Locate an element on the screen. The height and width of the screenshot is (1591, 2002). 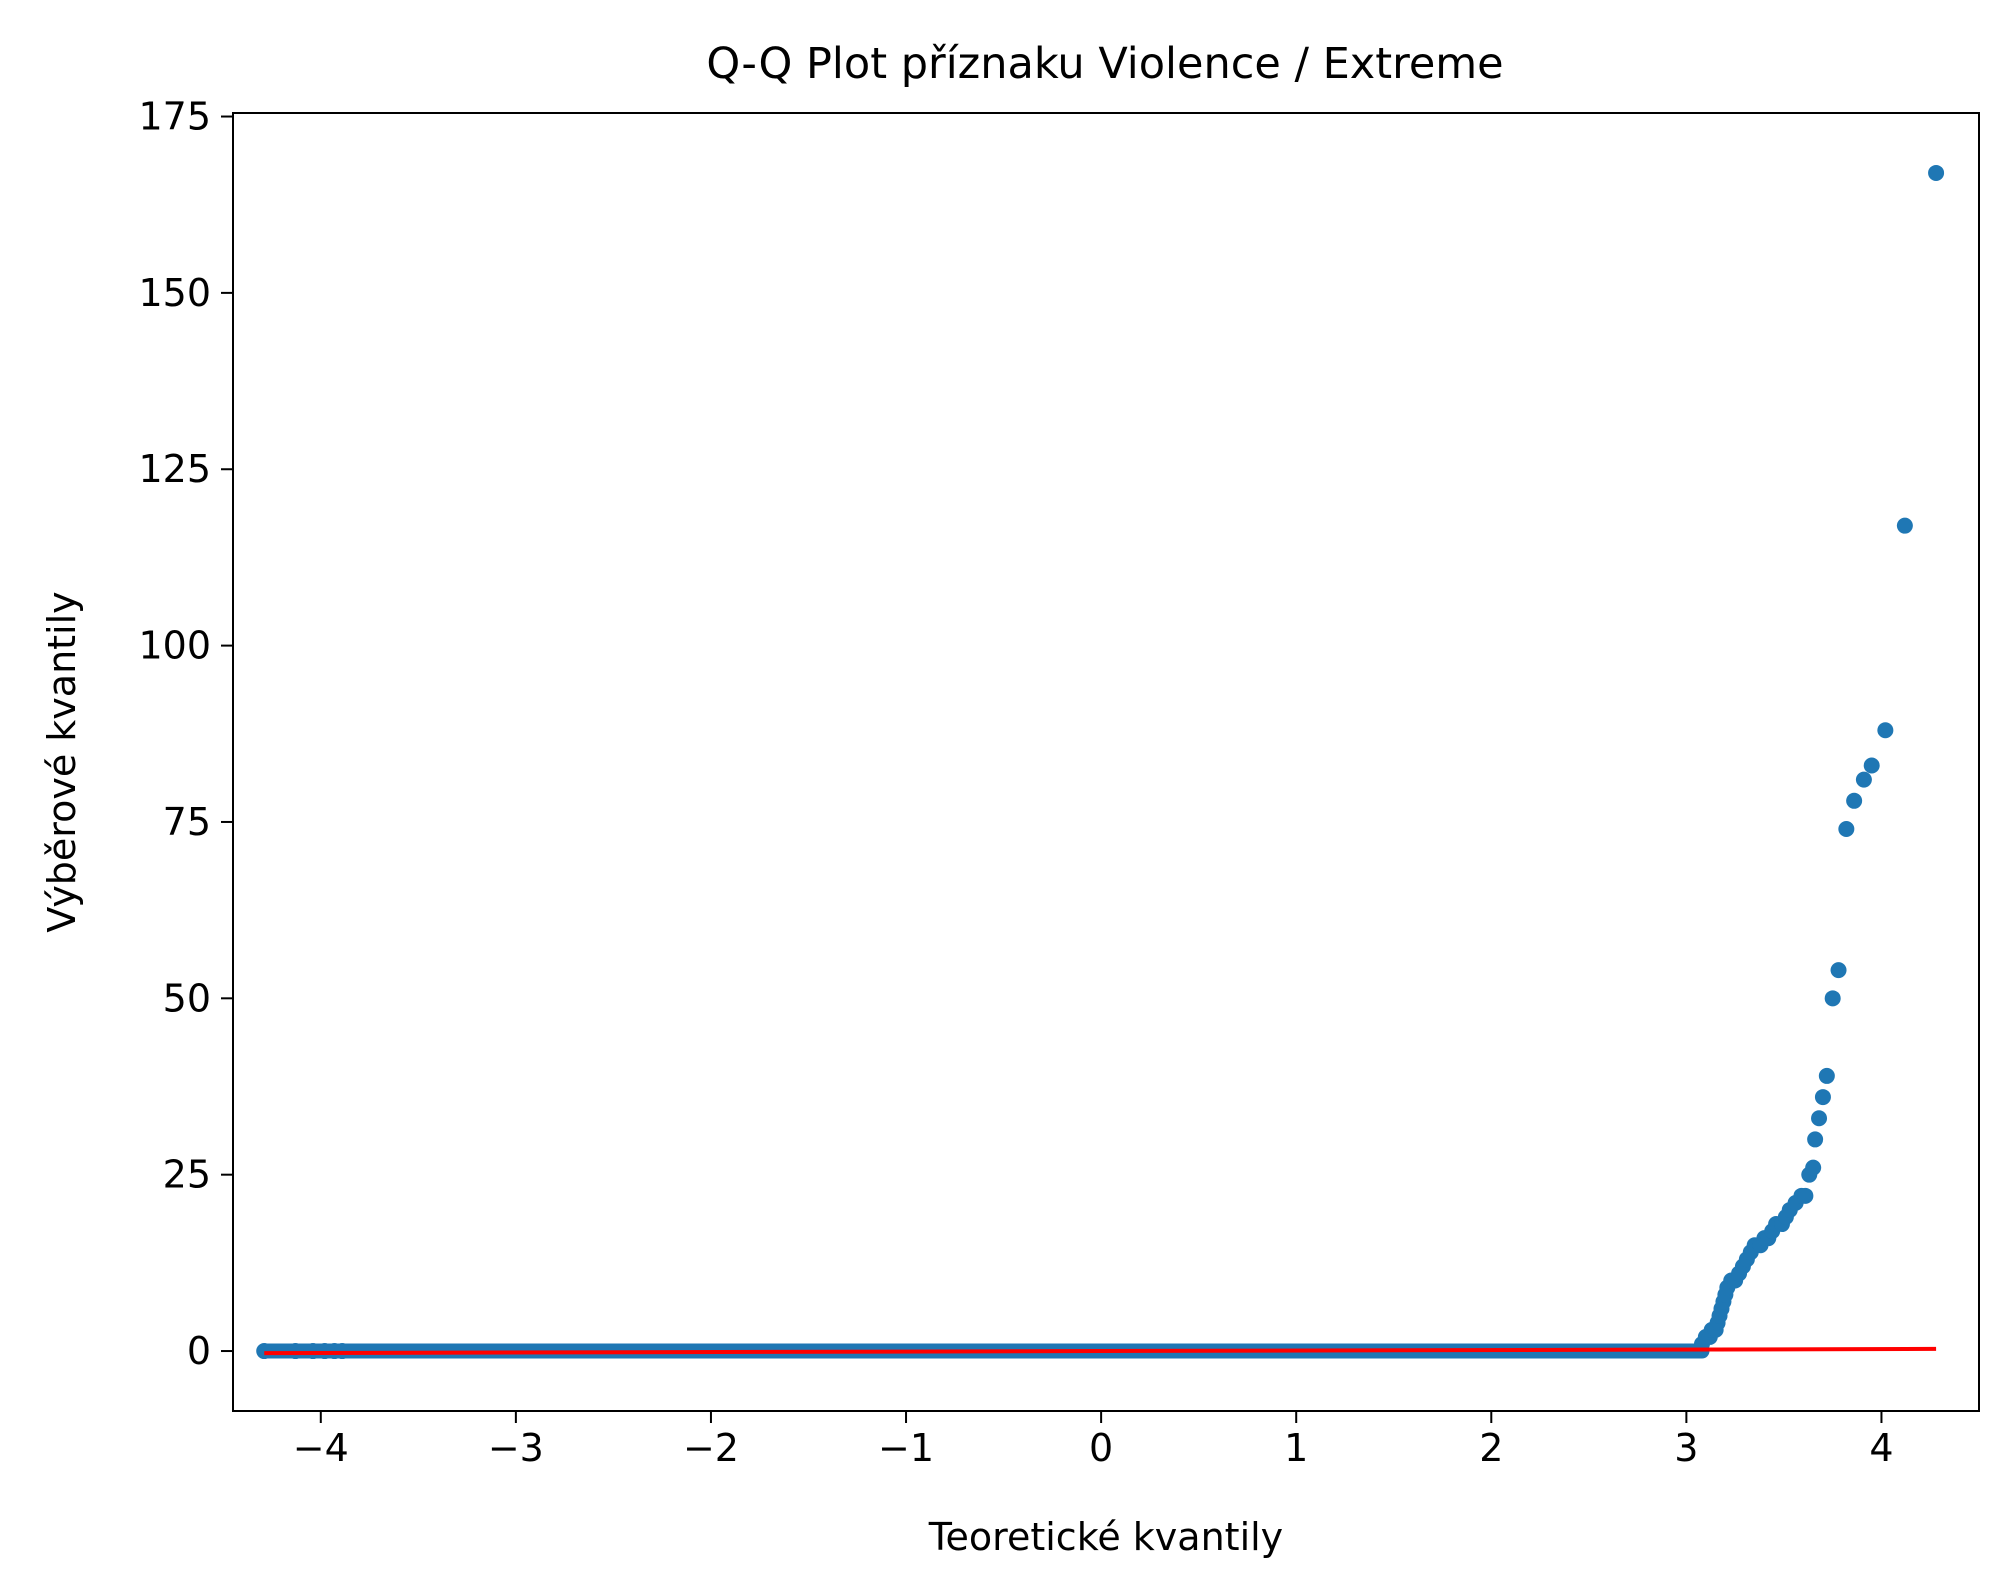
y-tick-label: 0 is located at coordinates (199, 1351).